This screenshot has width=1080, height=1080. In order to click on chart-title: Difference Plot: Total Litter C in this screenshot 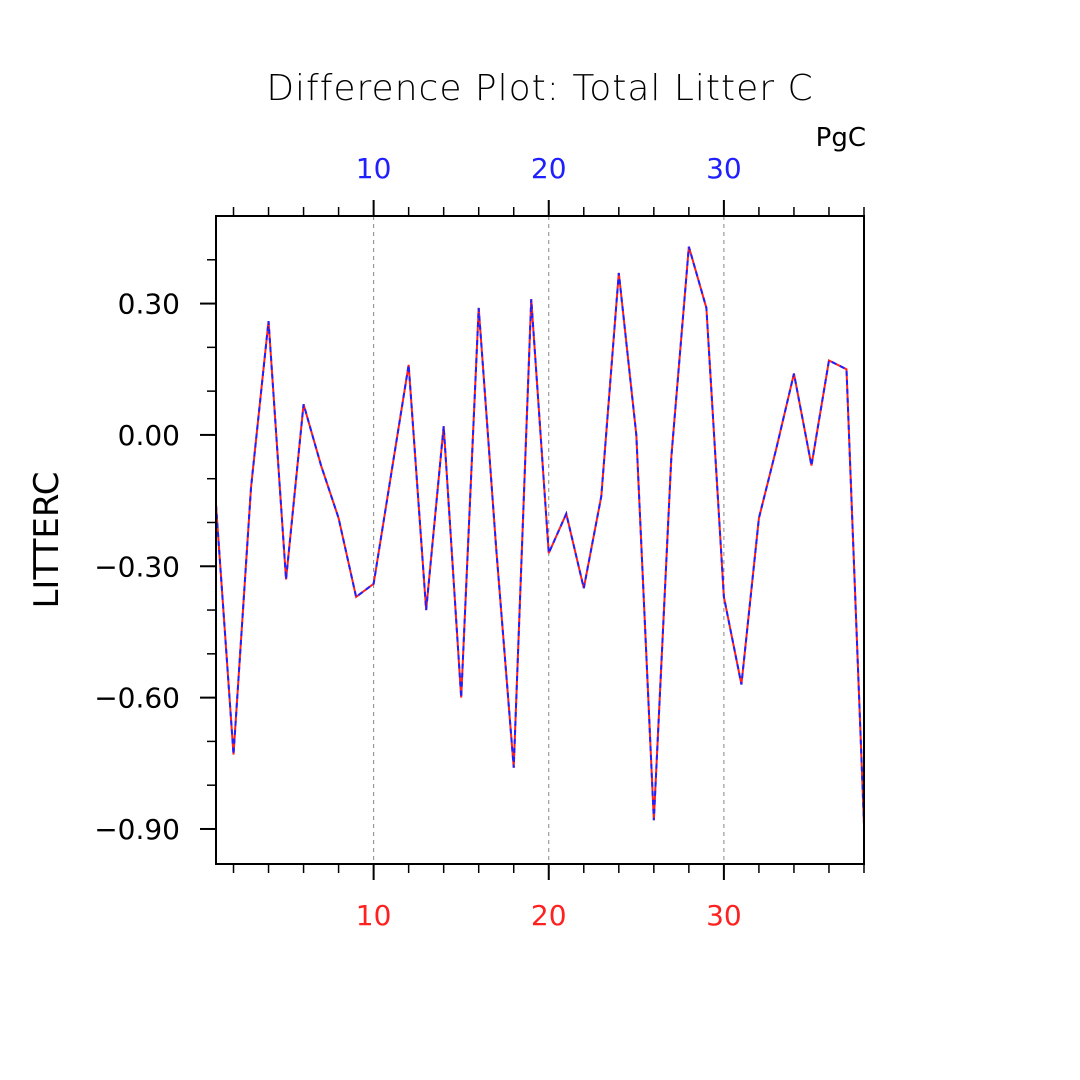, I will do `click(539, 88)`.